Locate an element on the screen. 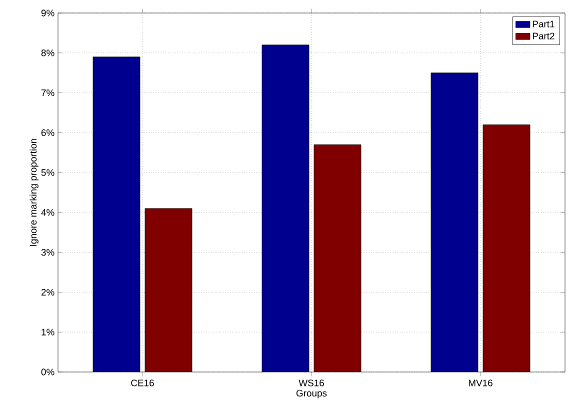  y-tick-label: 1% is located at coordinates (48, 332).